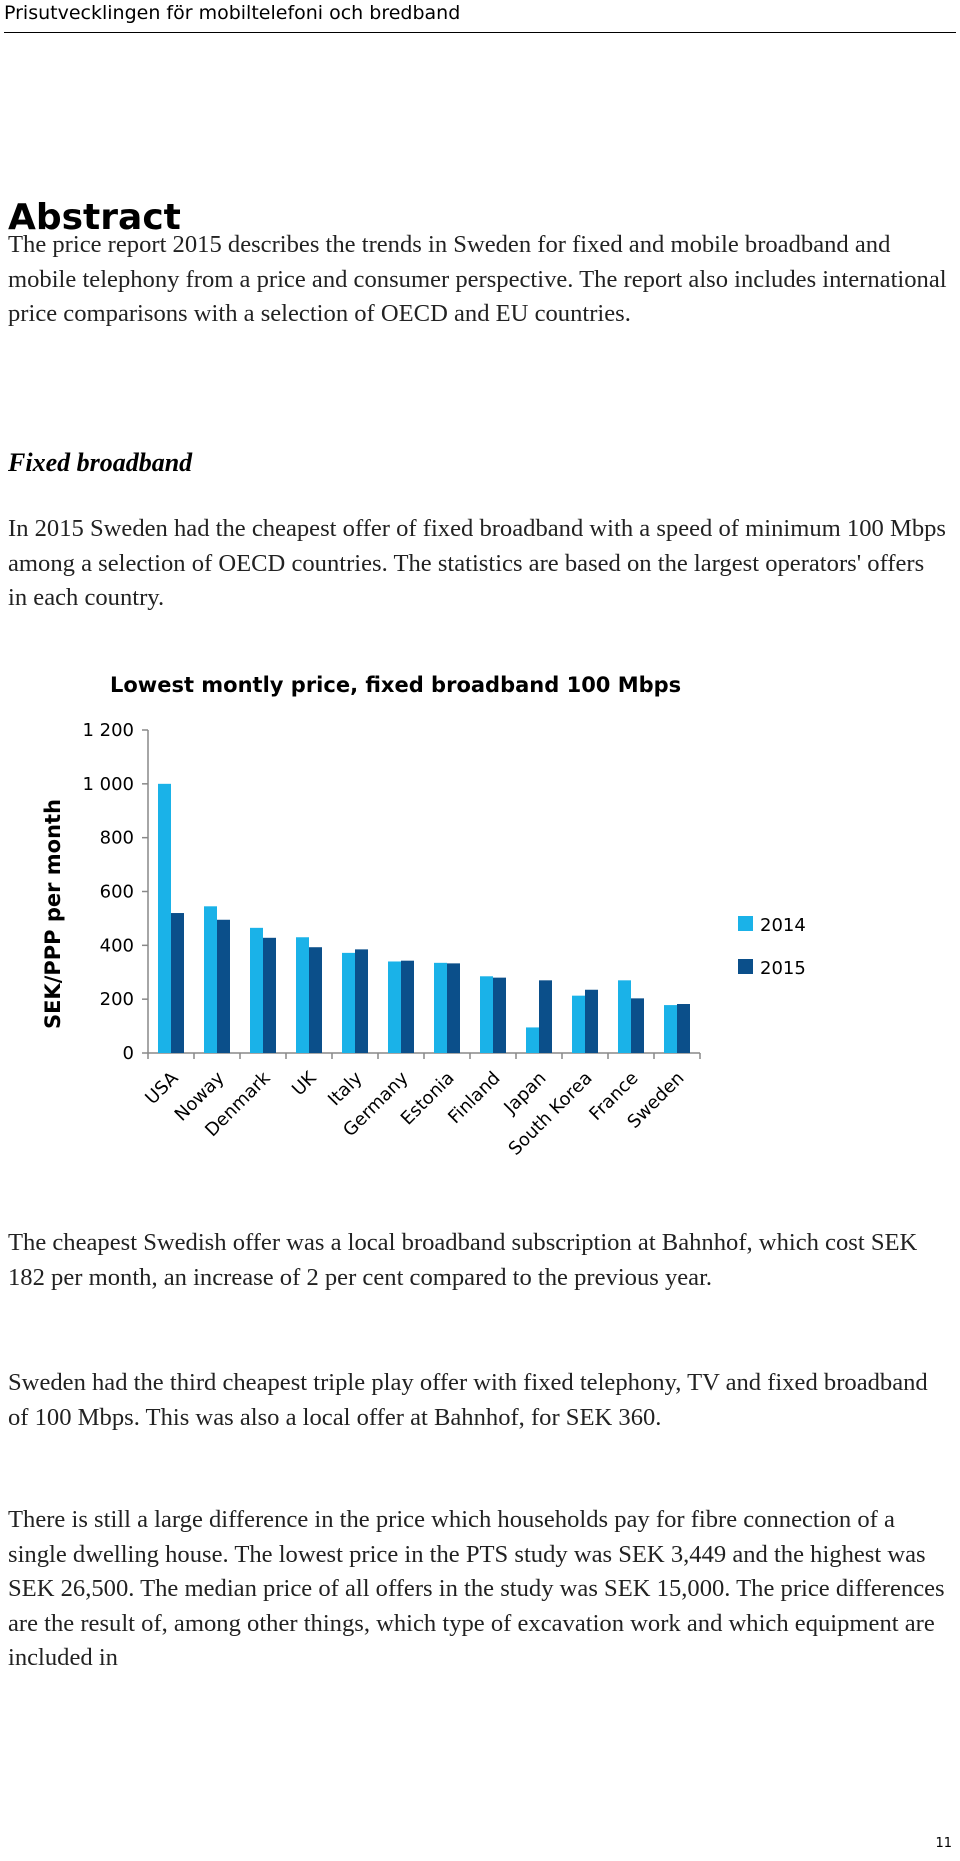  I want to click on bar-2015-noway, so click(223, 986).